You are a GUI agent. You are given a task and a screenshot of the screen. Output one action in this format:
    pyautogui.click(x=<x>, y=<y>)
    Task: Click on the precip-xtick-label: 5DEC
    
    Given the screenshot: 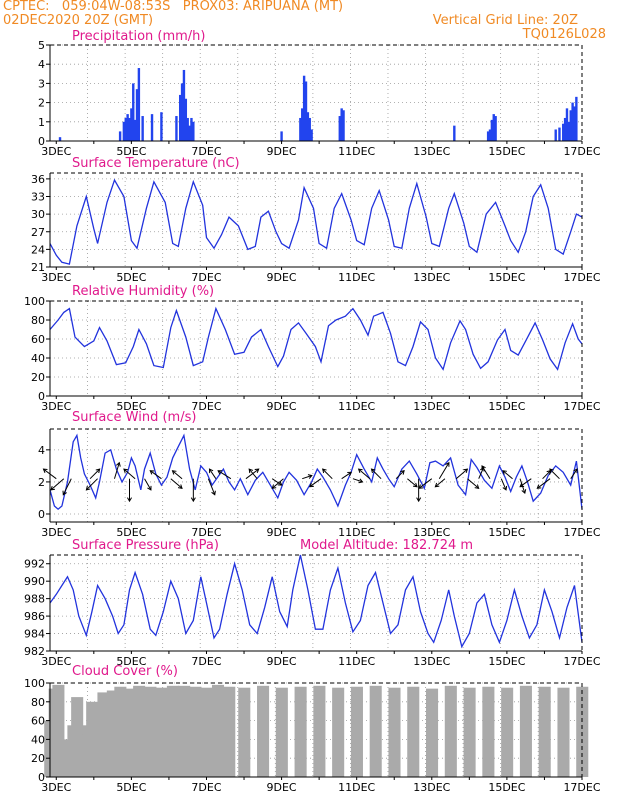 What is the action you would take?
    pyautogui.click(x=131, y=151)
    